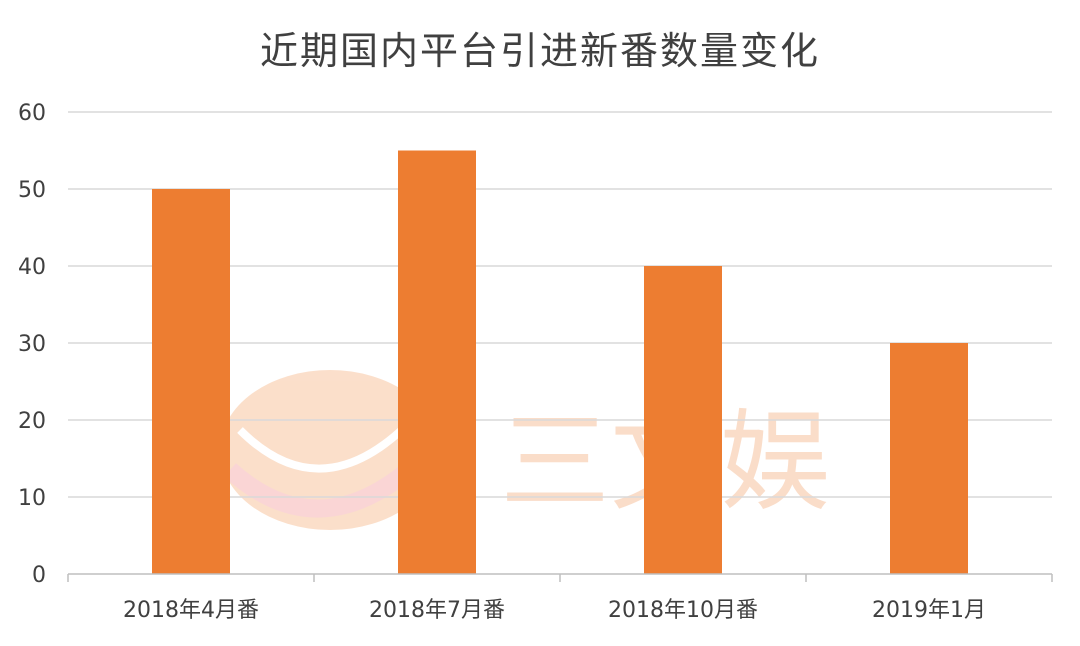 The image size is (1080, 646). I want to click on y-axis-ticks: 0 10 20 30 40 50 60, so click(32, 344).